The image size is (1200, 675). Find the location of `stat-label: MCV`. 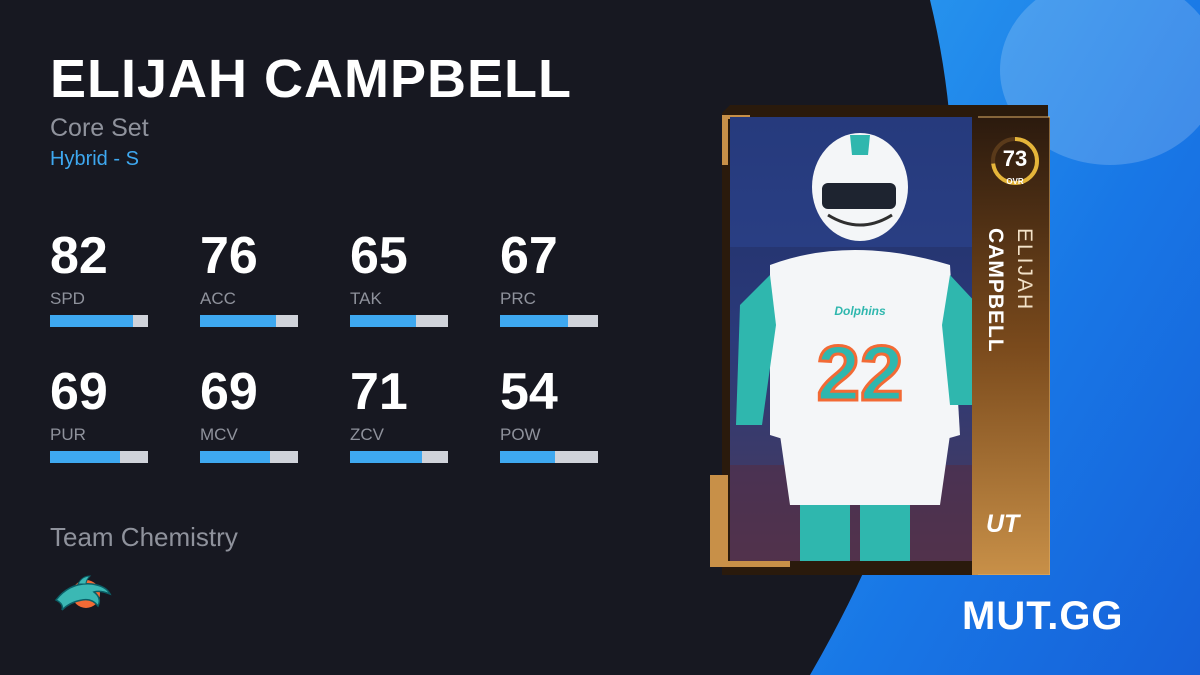

stat-label: MCV is located at coordinates (219, 434).